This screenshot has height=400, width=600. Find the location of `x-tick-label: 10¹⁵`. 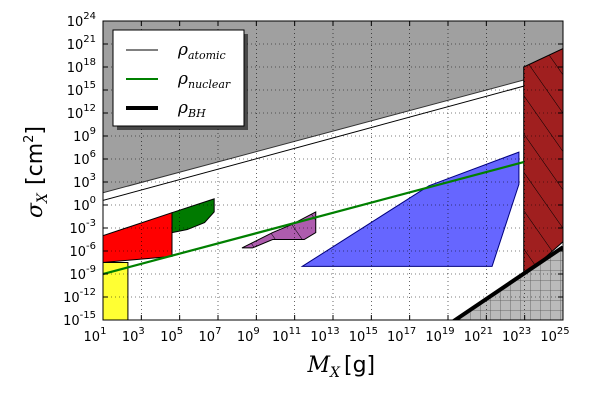

x-tick-label: 10¹⁵ is located at coordinates (363, 335).